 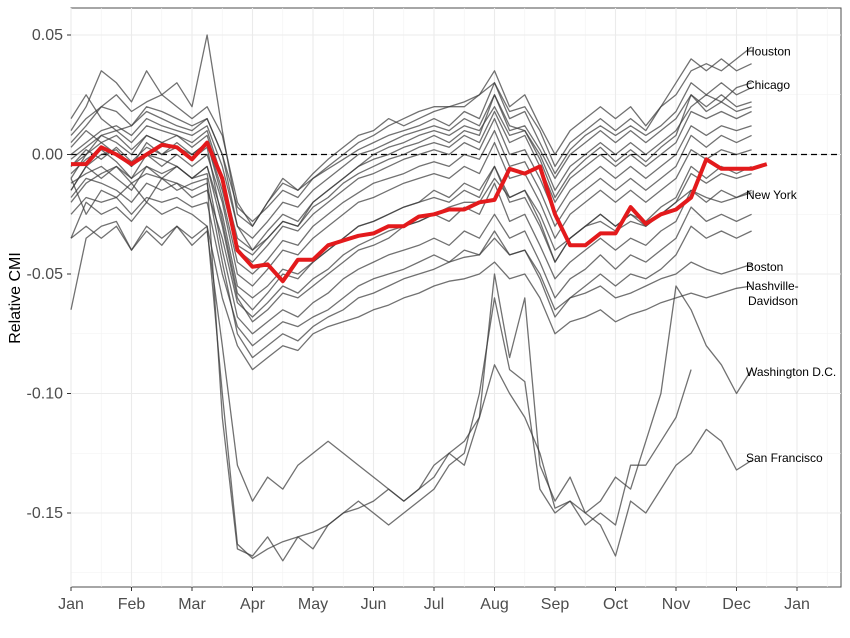 I want to click on x-tick-label: Aug, so click(x=494, y=604).